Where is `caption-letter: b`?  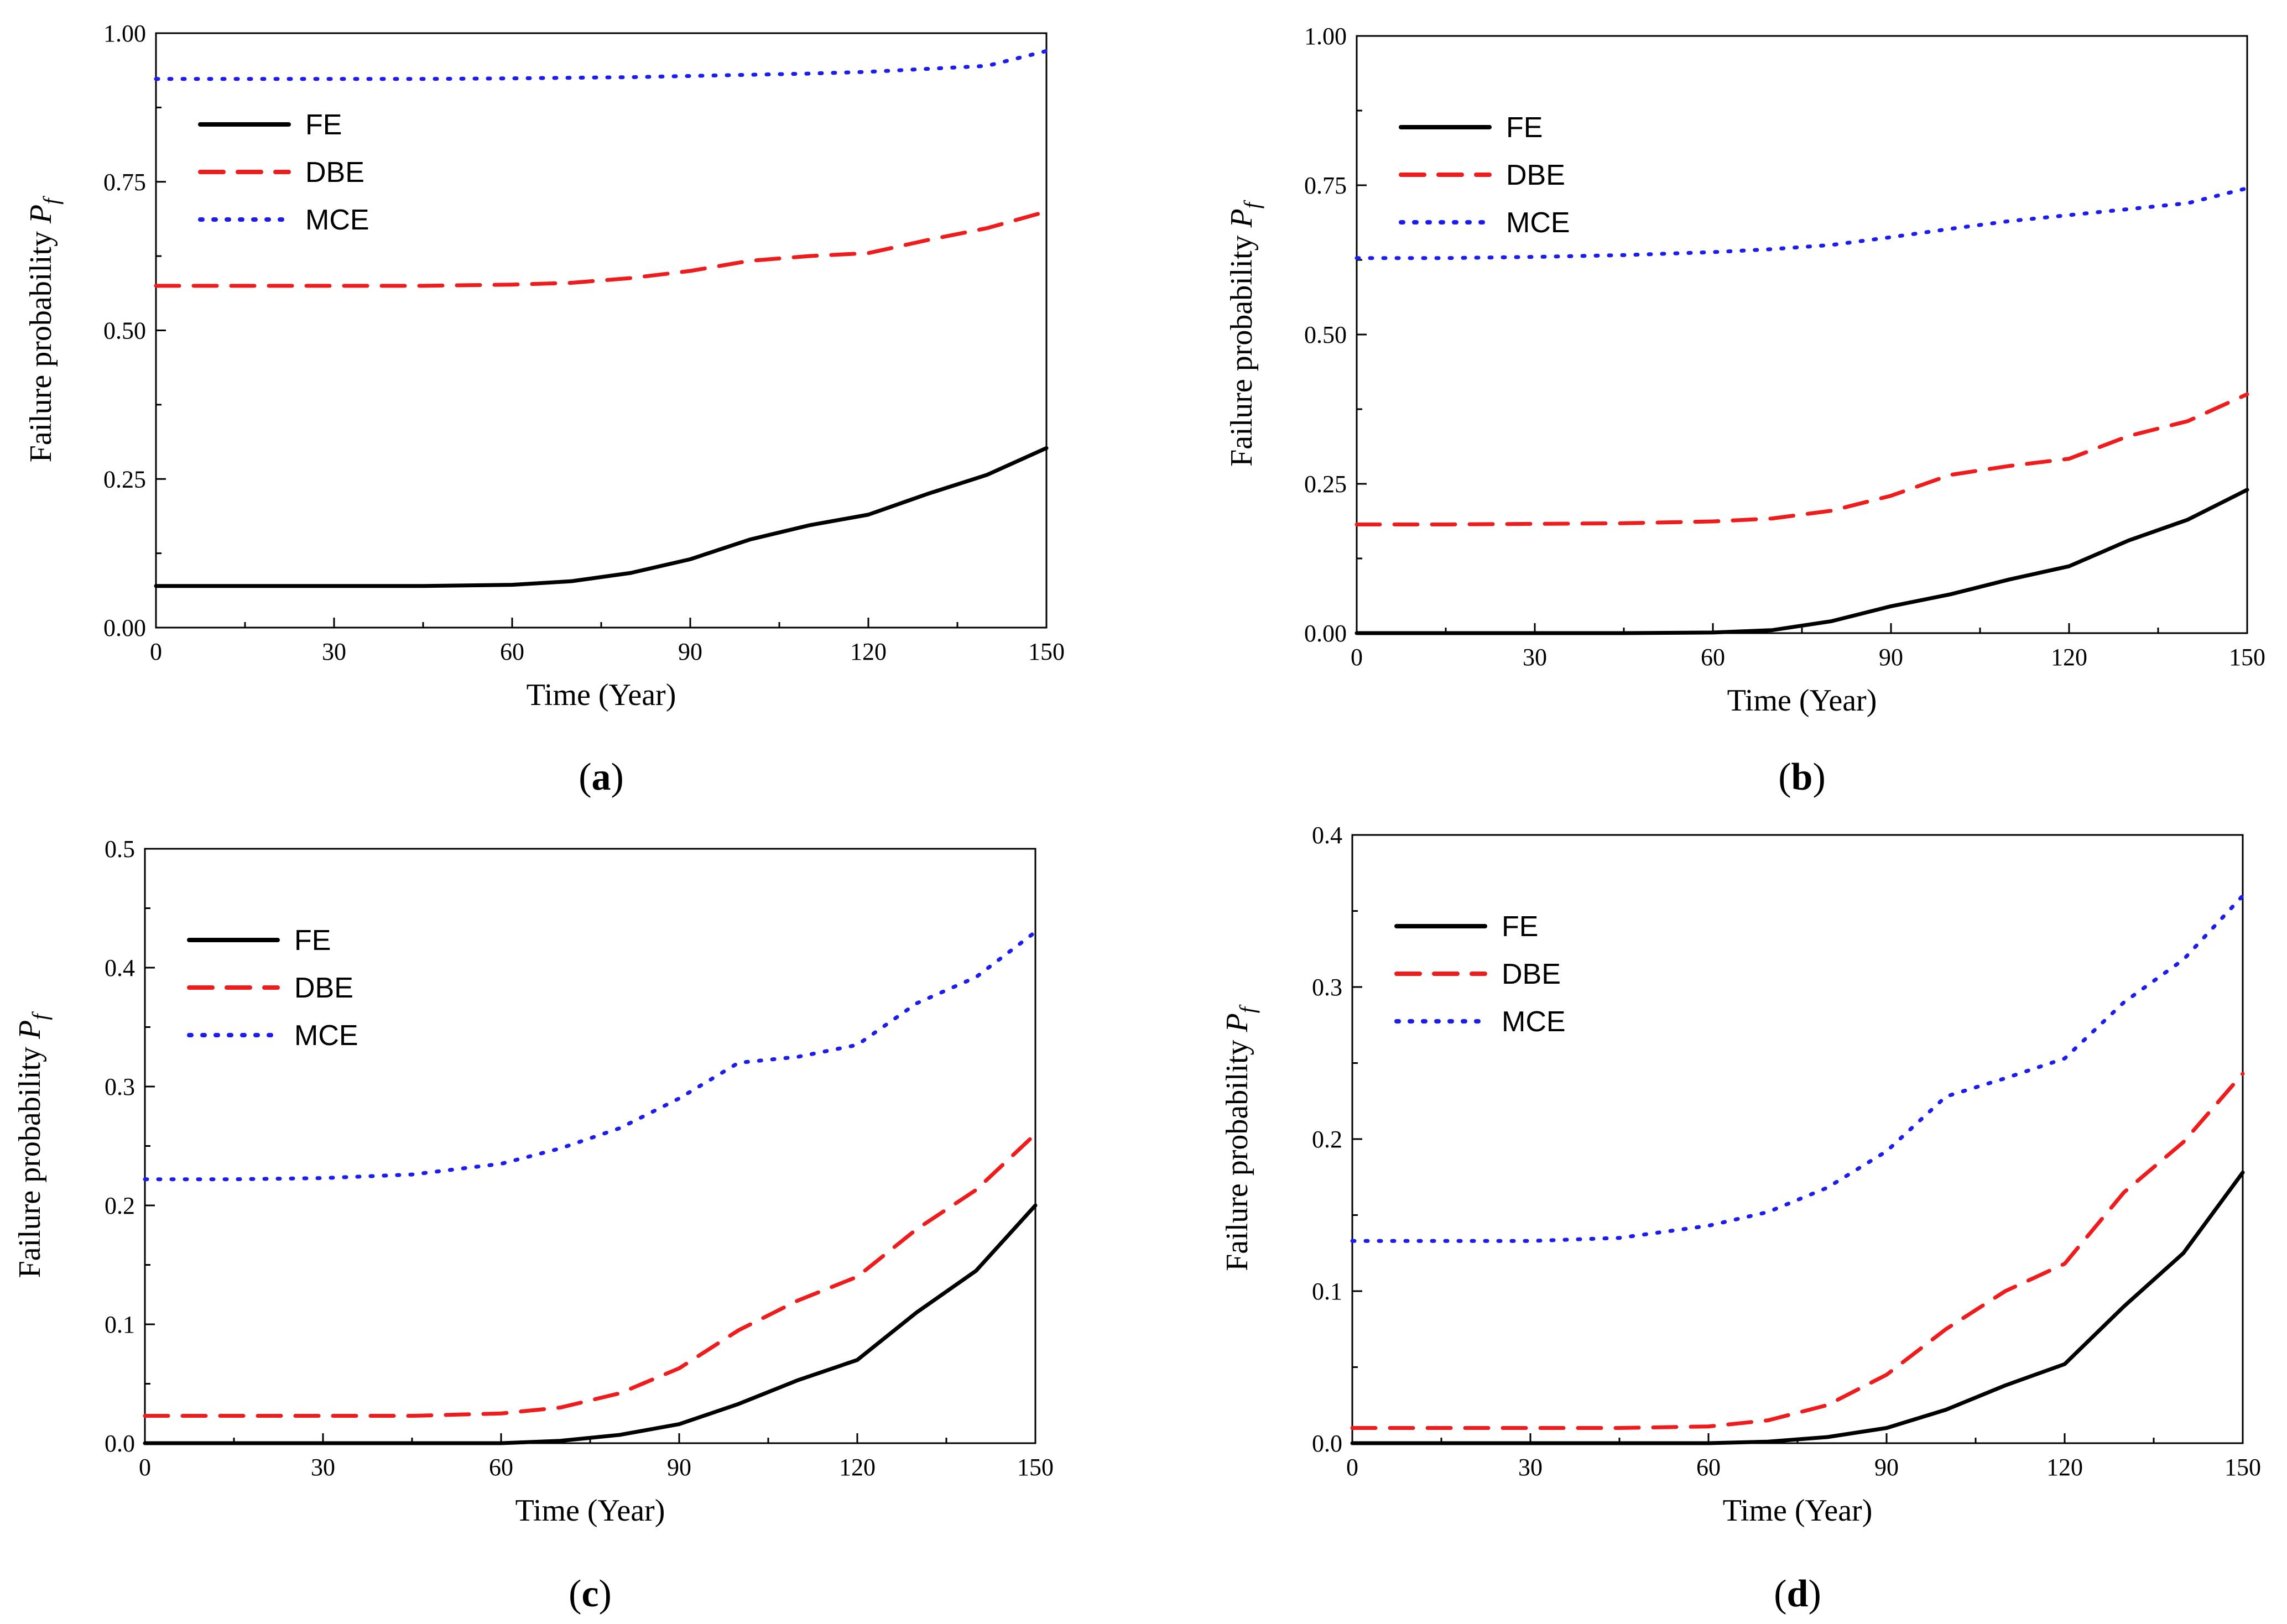 caption-letter: b is located at coordinates (1802, 777).